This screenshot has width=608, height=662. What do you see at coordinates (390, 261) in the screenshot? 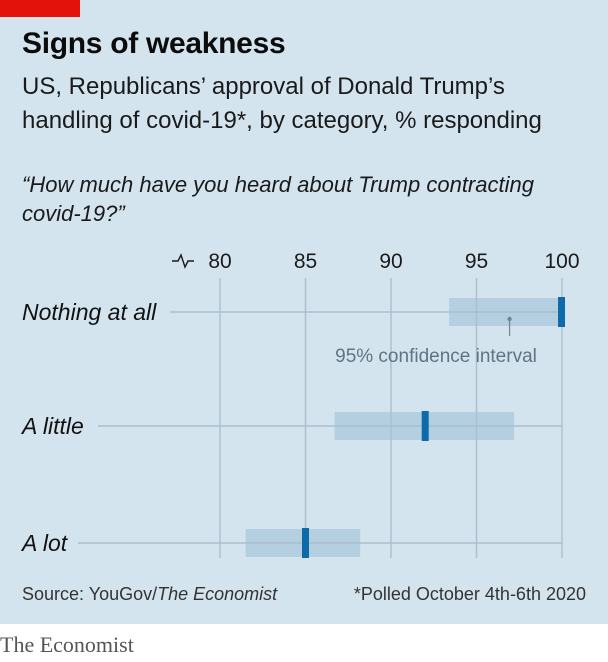
I see `tick-label: 90` at bounding box center [390, 261].